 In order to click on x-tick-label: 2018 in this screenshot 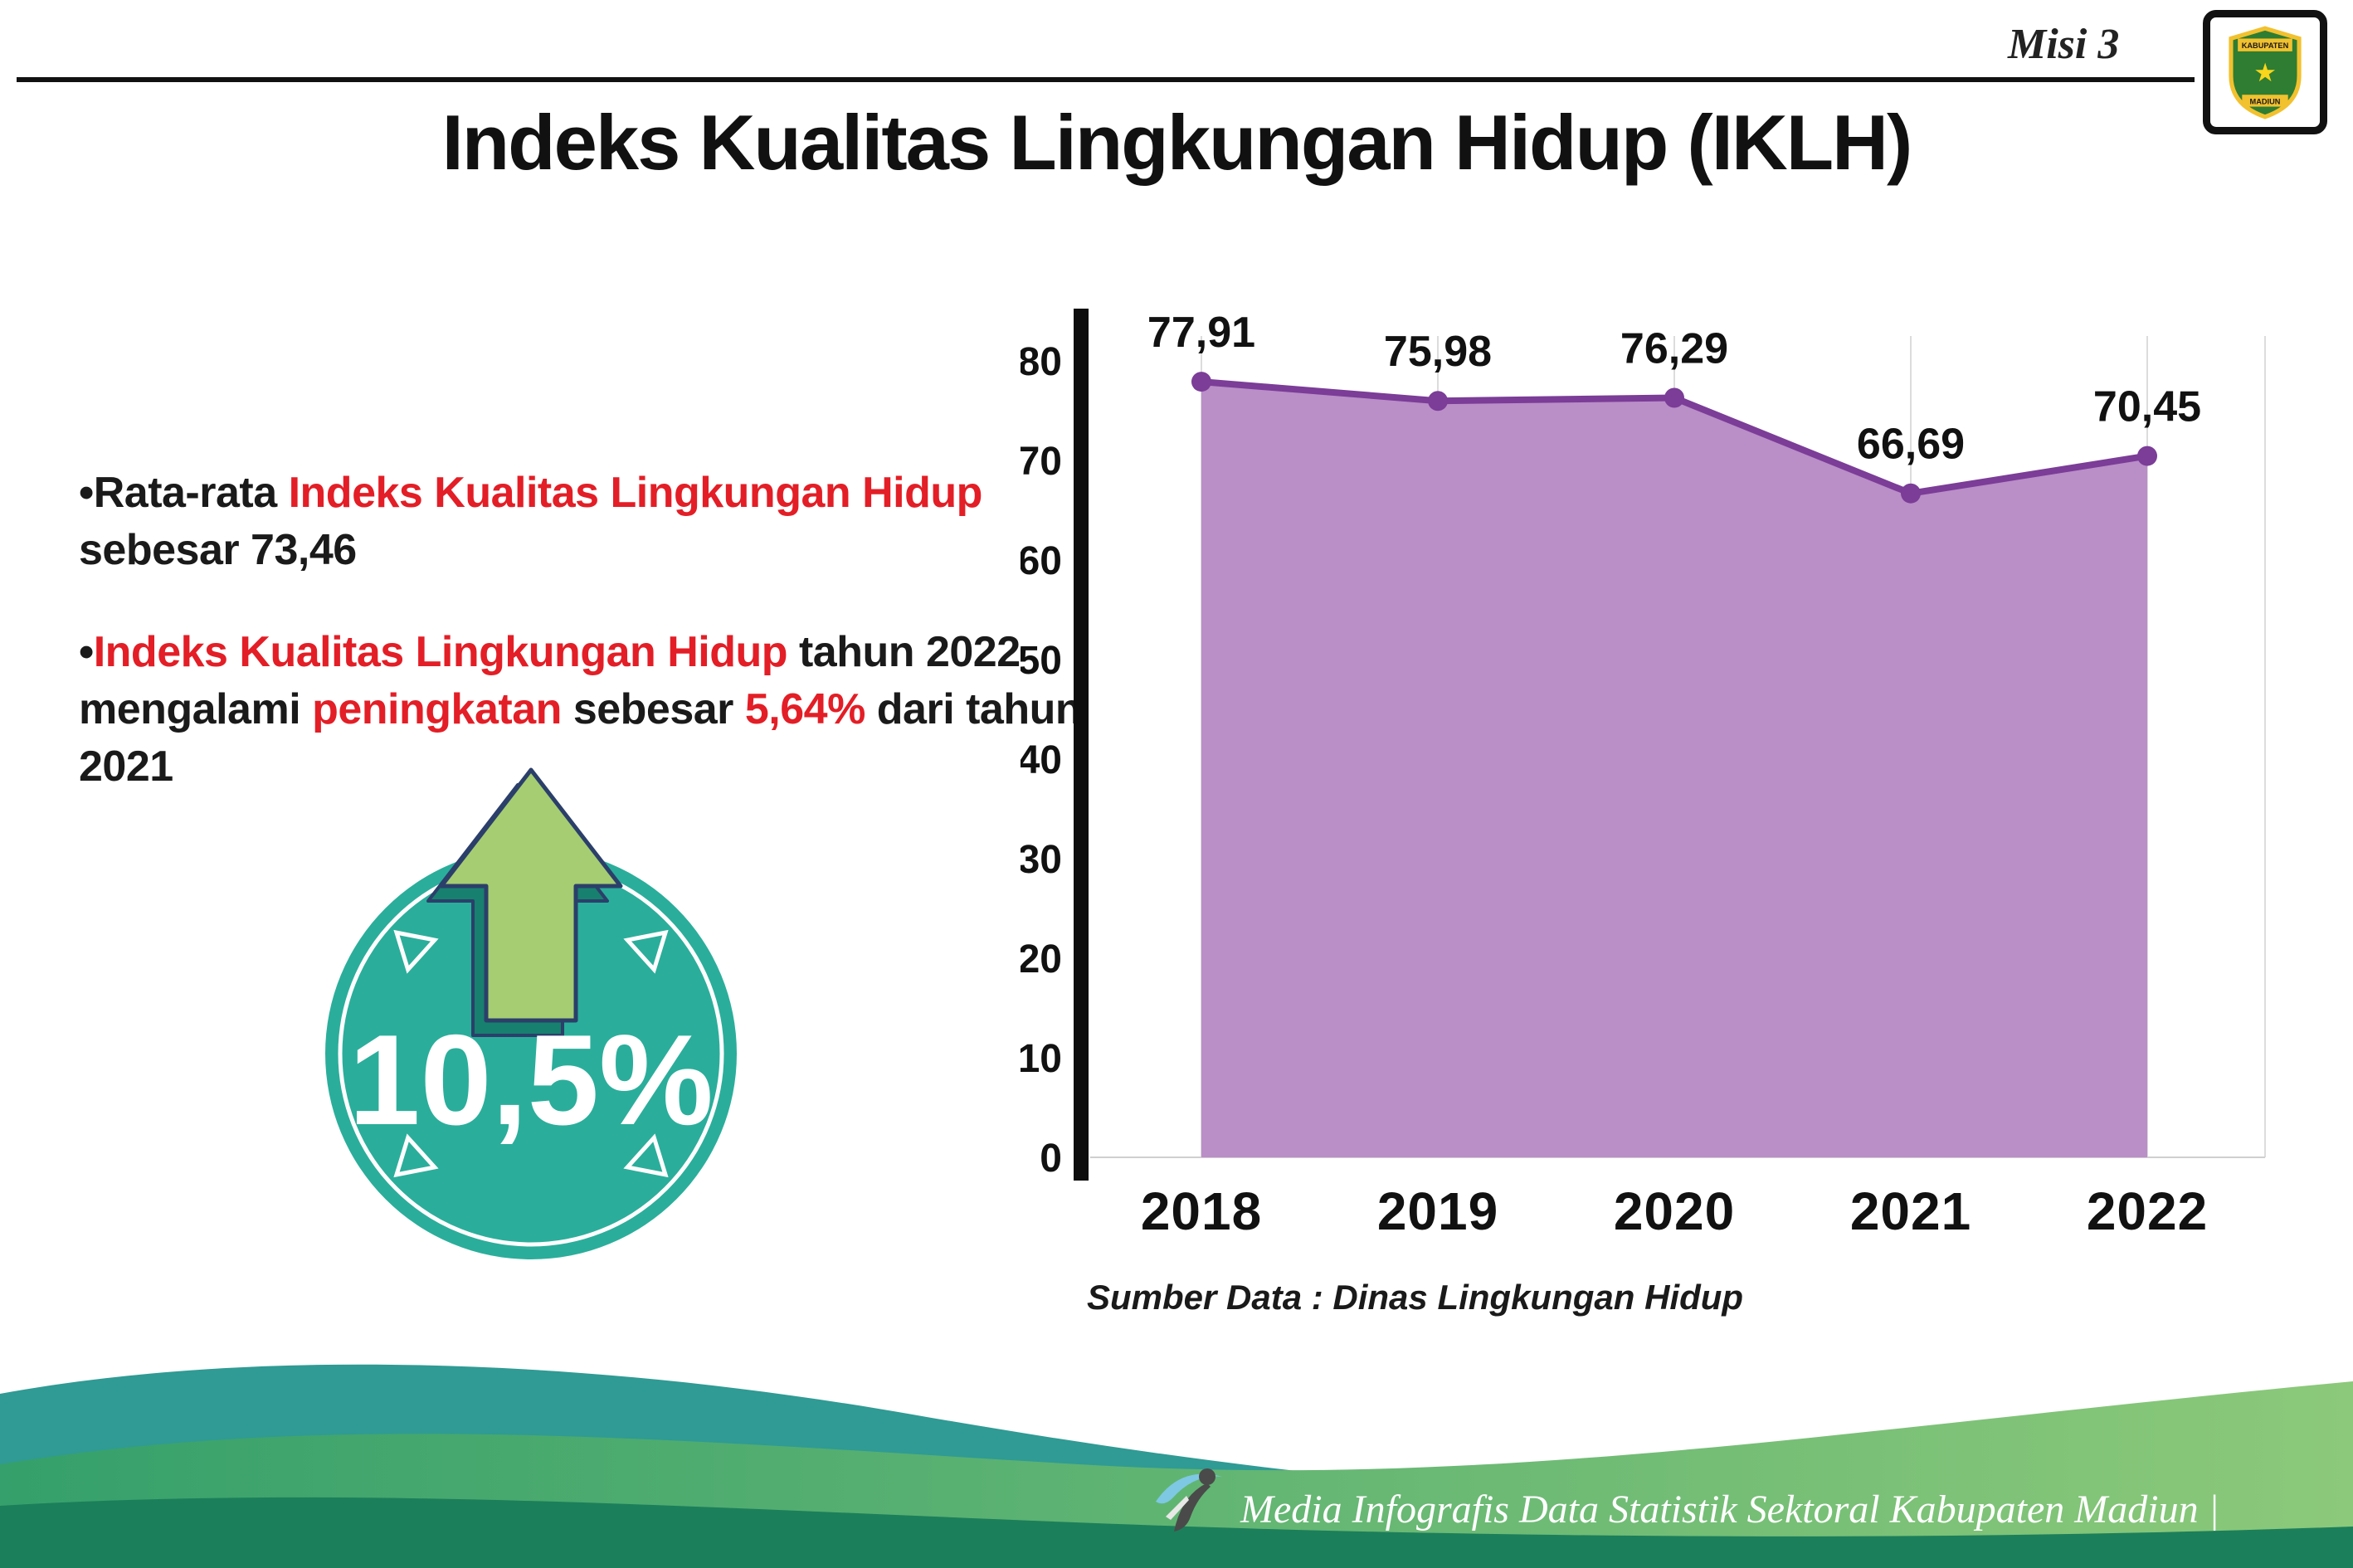, I will do `click(1201, 1211)`.